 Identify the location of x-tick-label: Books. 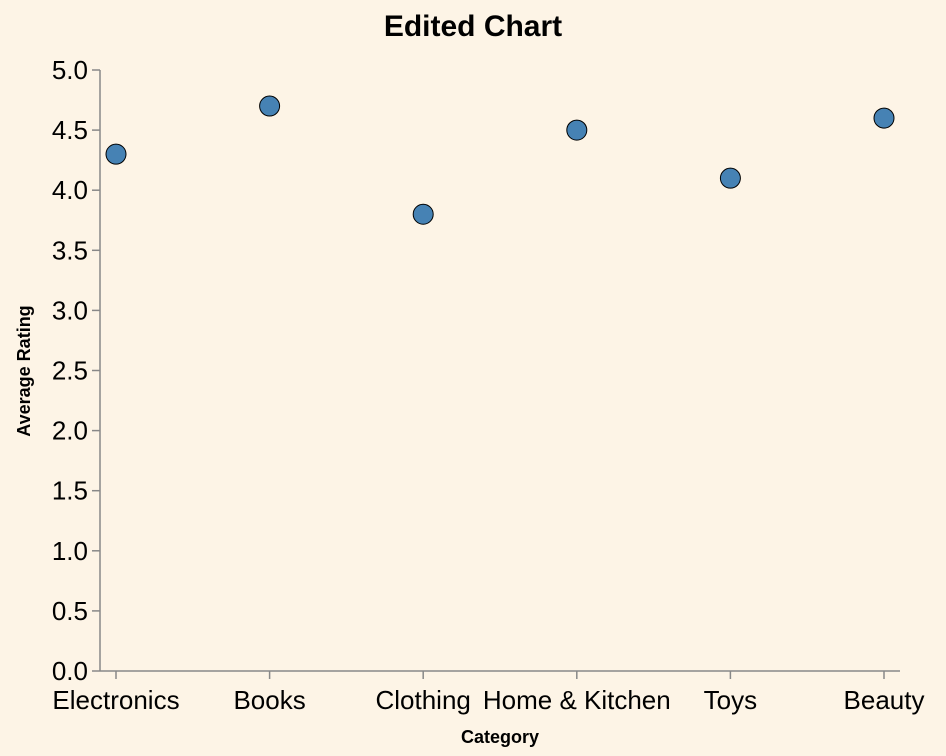
(269, 700).